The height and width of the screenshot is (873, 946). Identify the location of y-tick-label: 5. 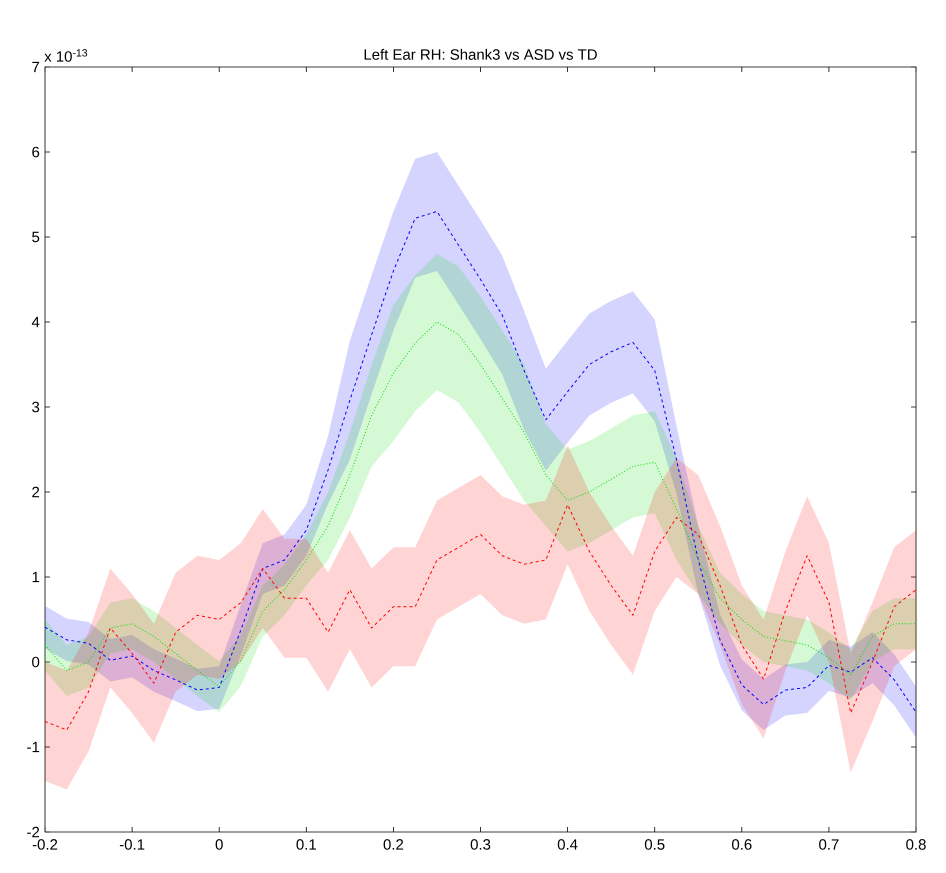
(36, 237).